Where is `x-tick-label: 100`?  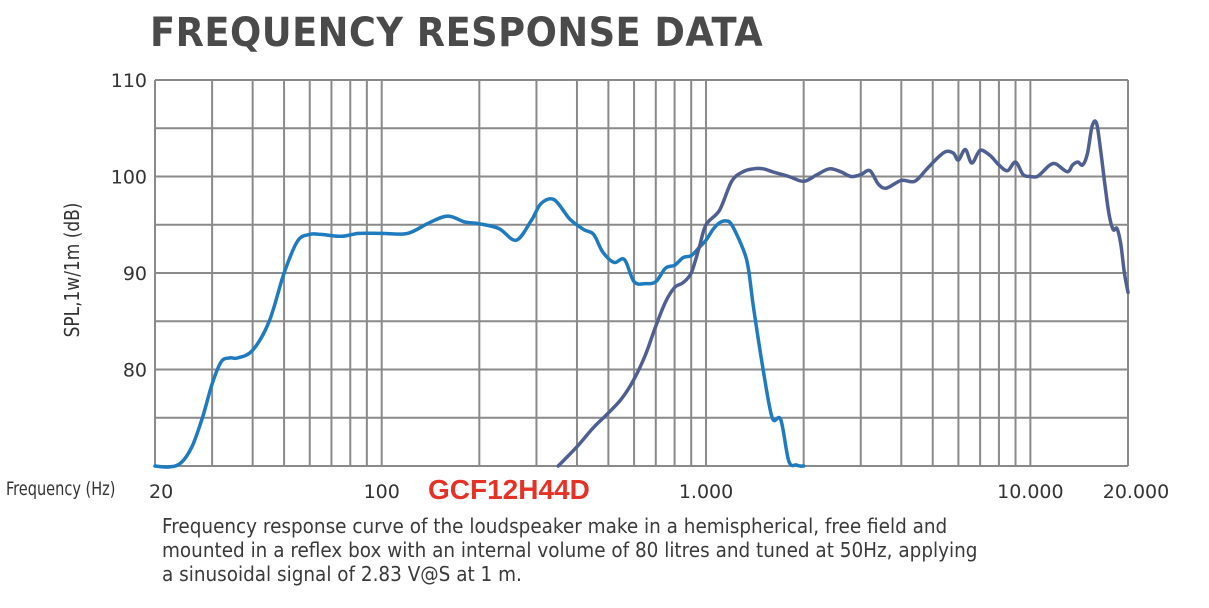 x-tick-label: 100 is located at coordinates (382, 492).